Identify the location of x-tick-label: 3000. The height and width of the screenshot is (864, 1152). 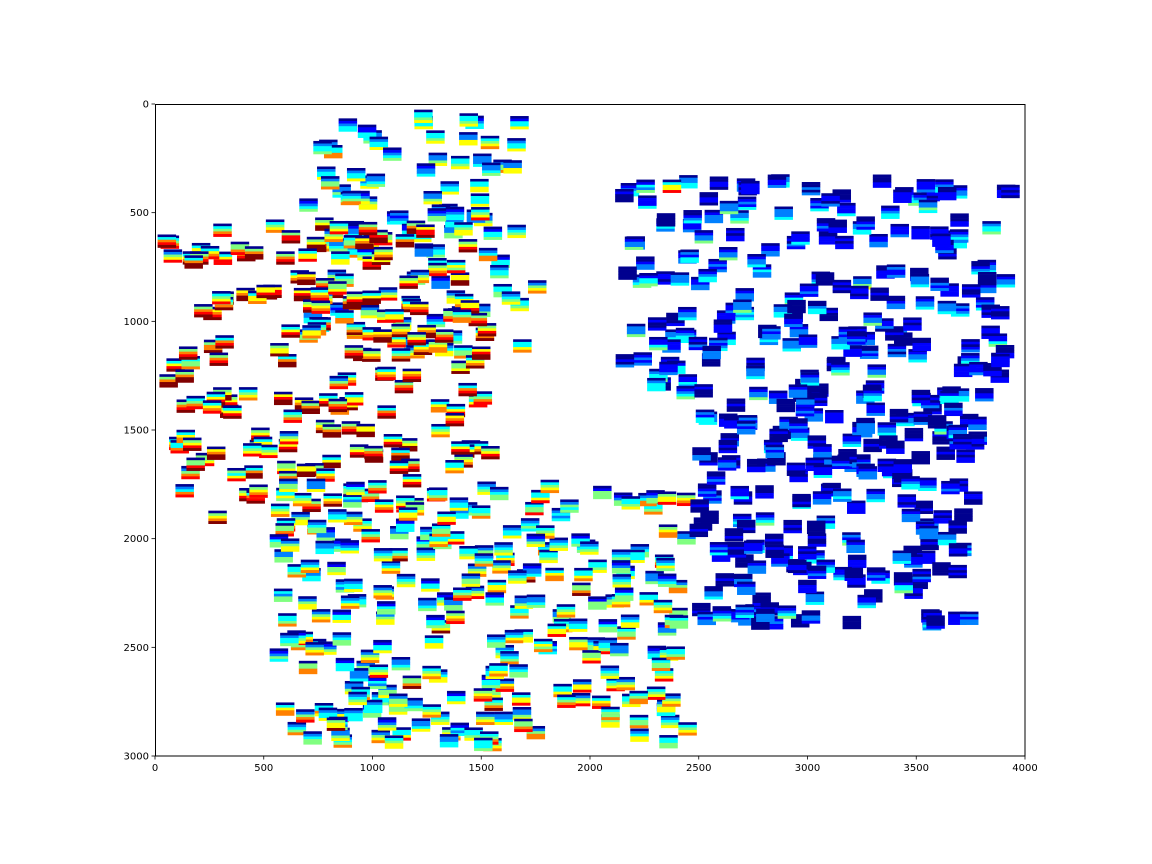
(807, 768).